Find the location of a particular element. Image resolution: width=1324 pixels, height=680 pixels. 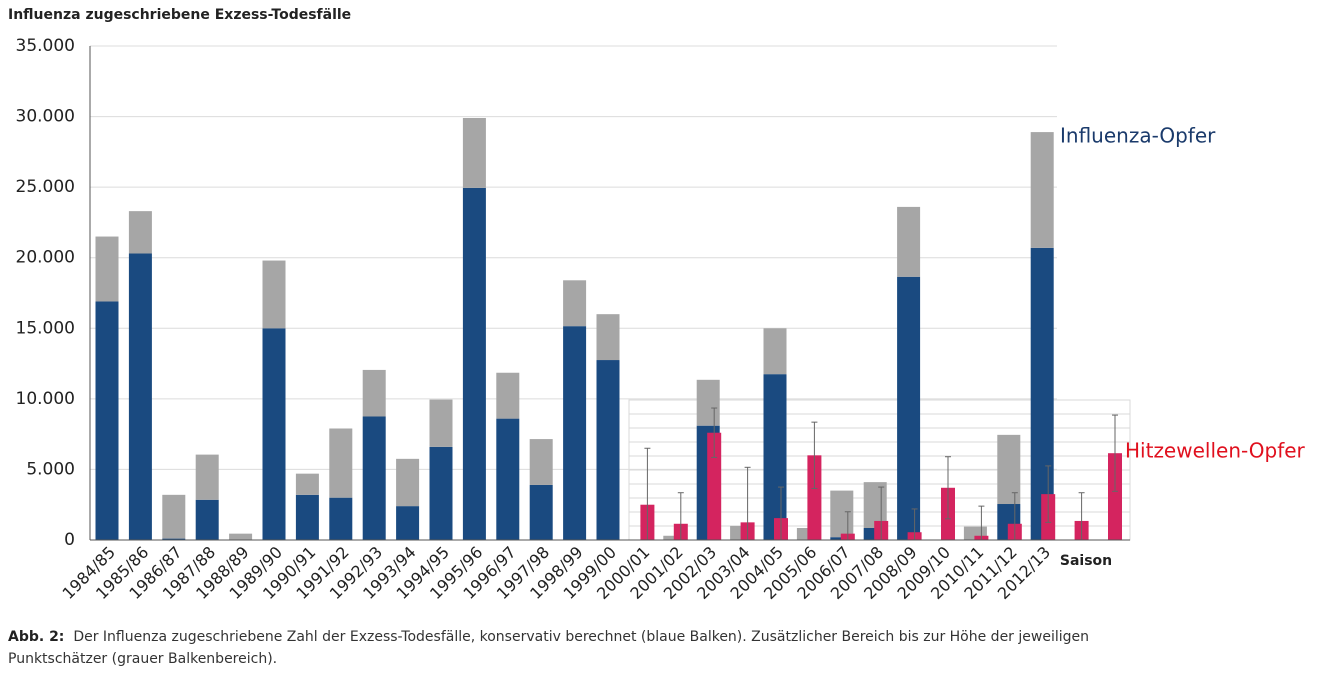

y-tick-label: 0 is located at coordinates (69, 540).